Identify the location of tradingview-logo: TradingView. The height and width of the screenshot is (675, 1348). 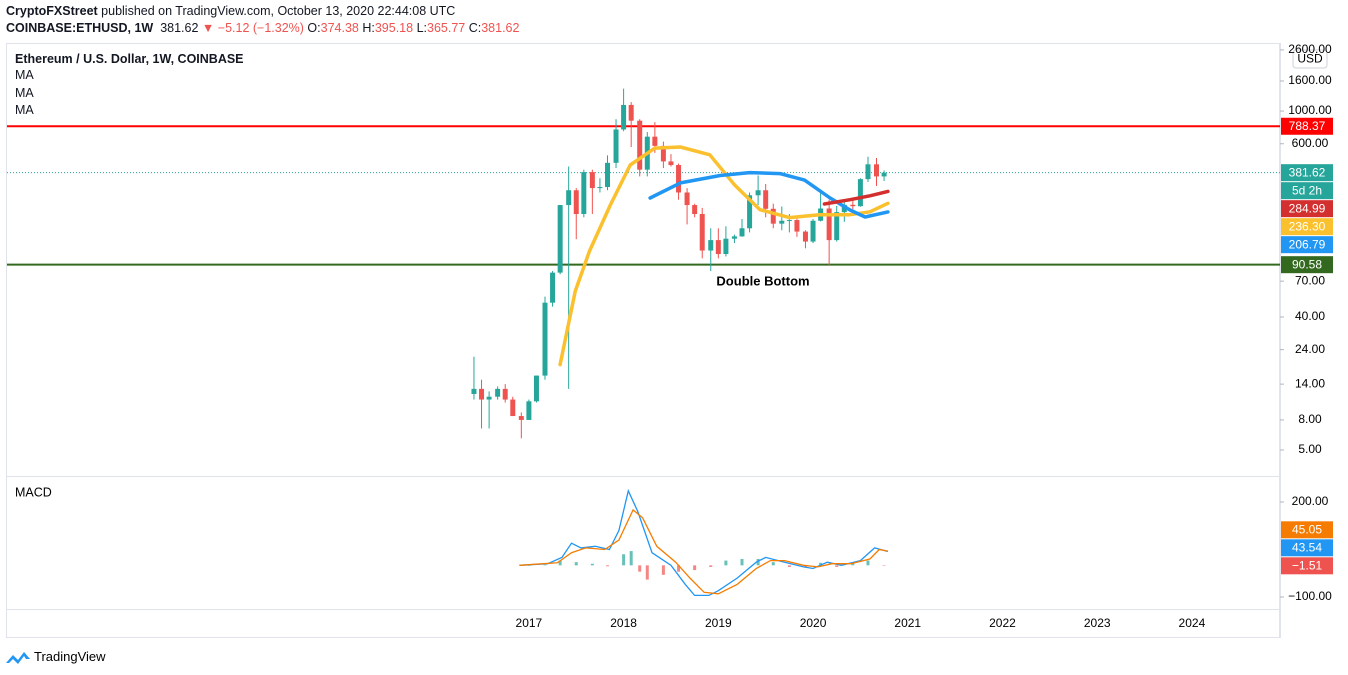
(56, 656).